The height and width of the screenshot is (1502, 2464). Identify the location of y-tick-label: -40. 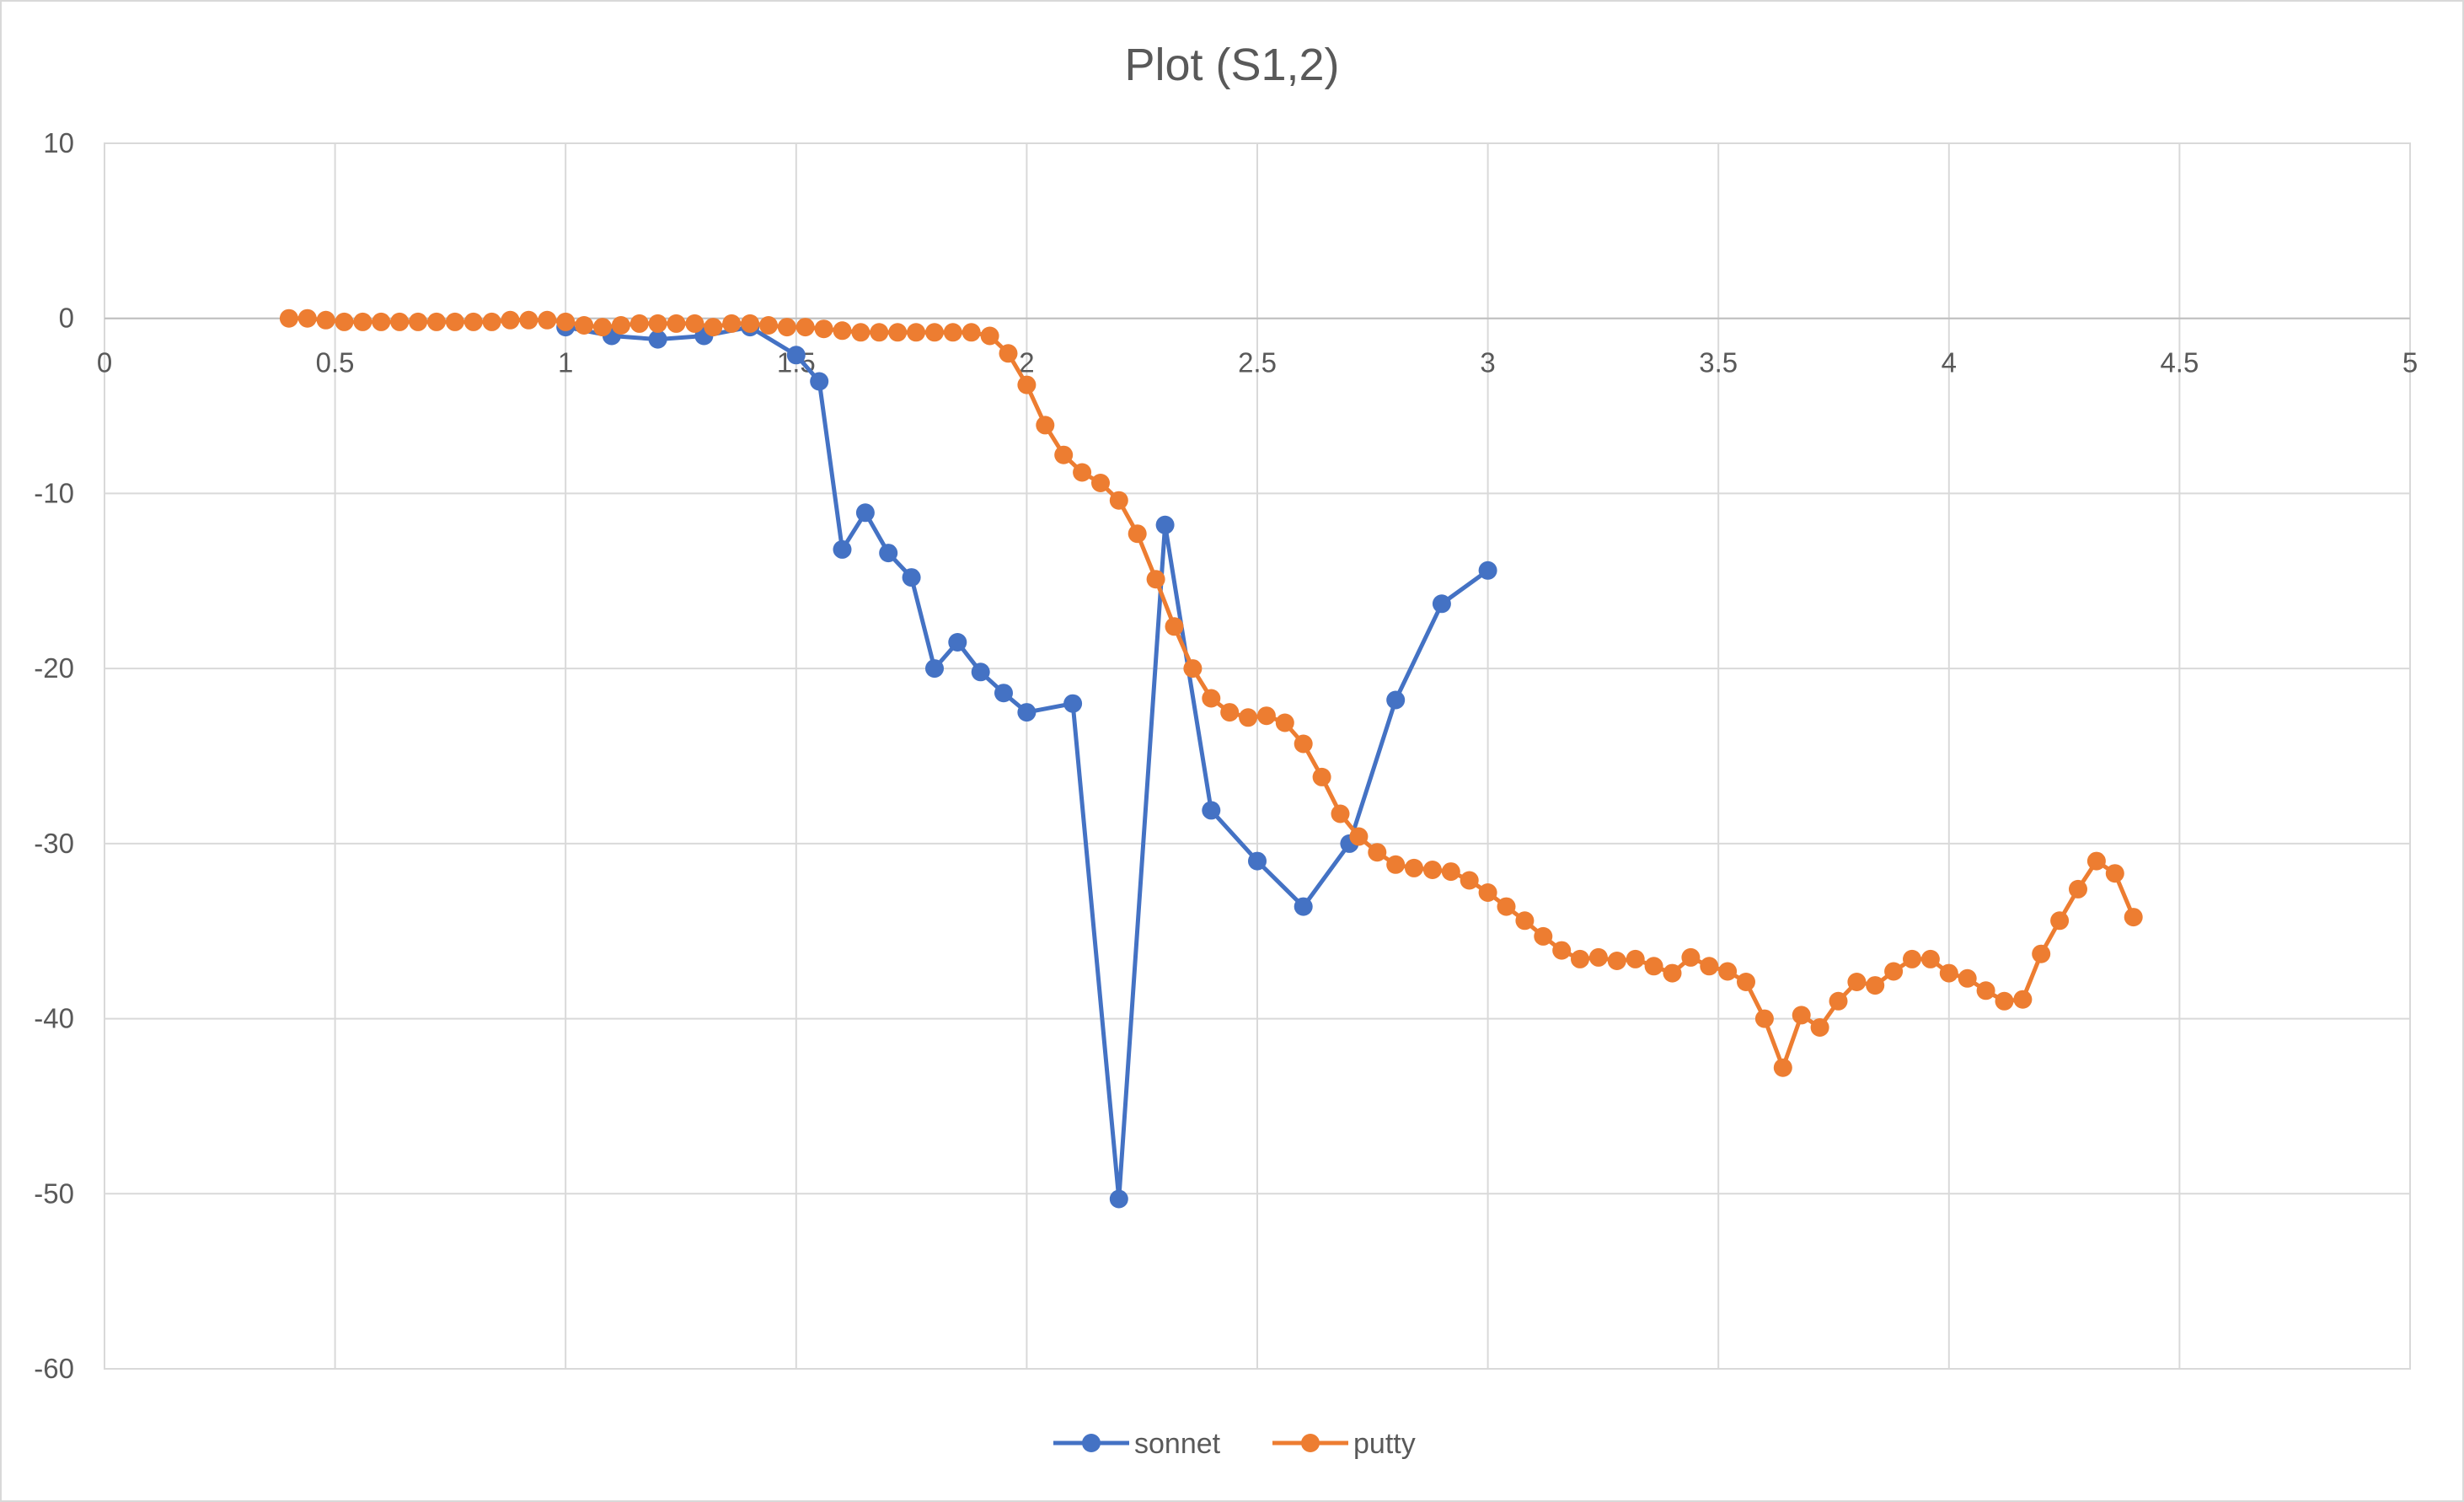
(54, 1019).